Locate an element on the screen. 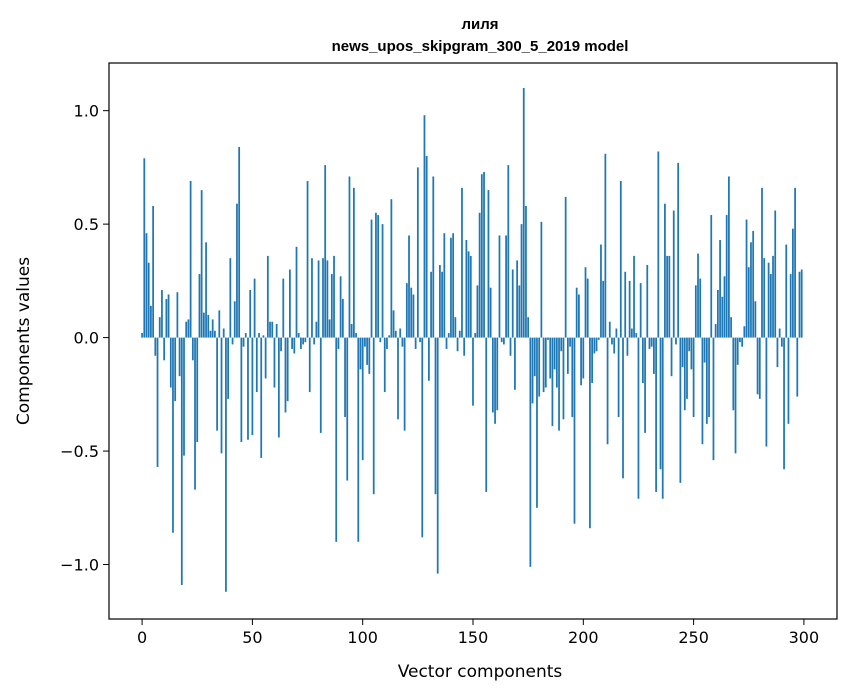  y-tick-label: 1.0 is located at coordinates (86, 111).